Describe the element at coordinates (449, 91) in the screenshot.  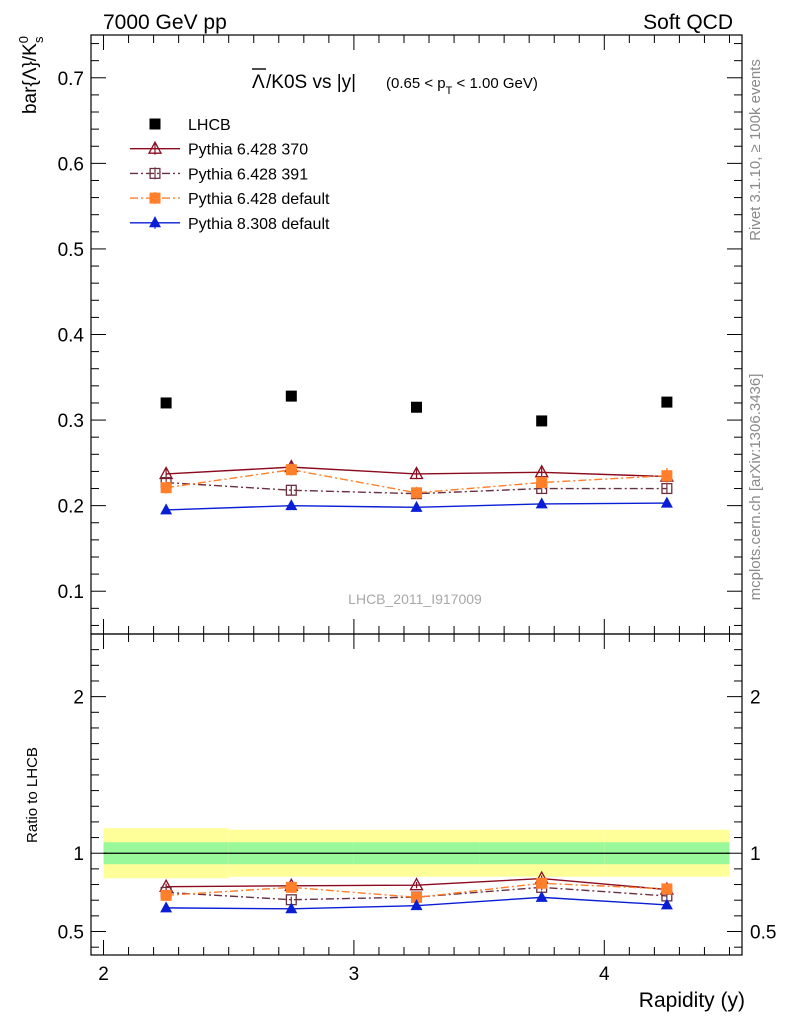
I see `title-range-subscript: T` at that location.